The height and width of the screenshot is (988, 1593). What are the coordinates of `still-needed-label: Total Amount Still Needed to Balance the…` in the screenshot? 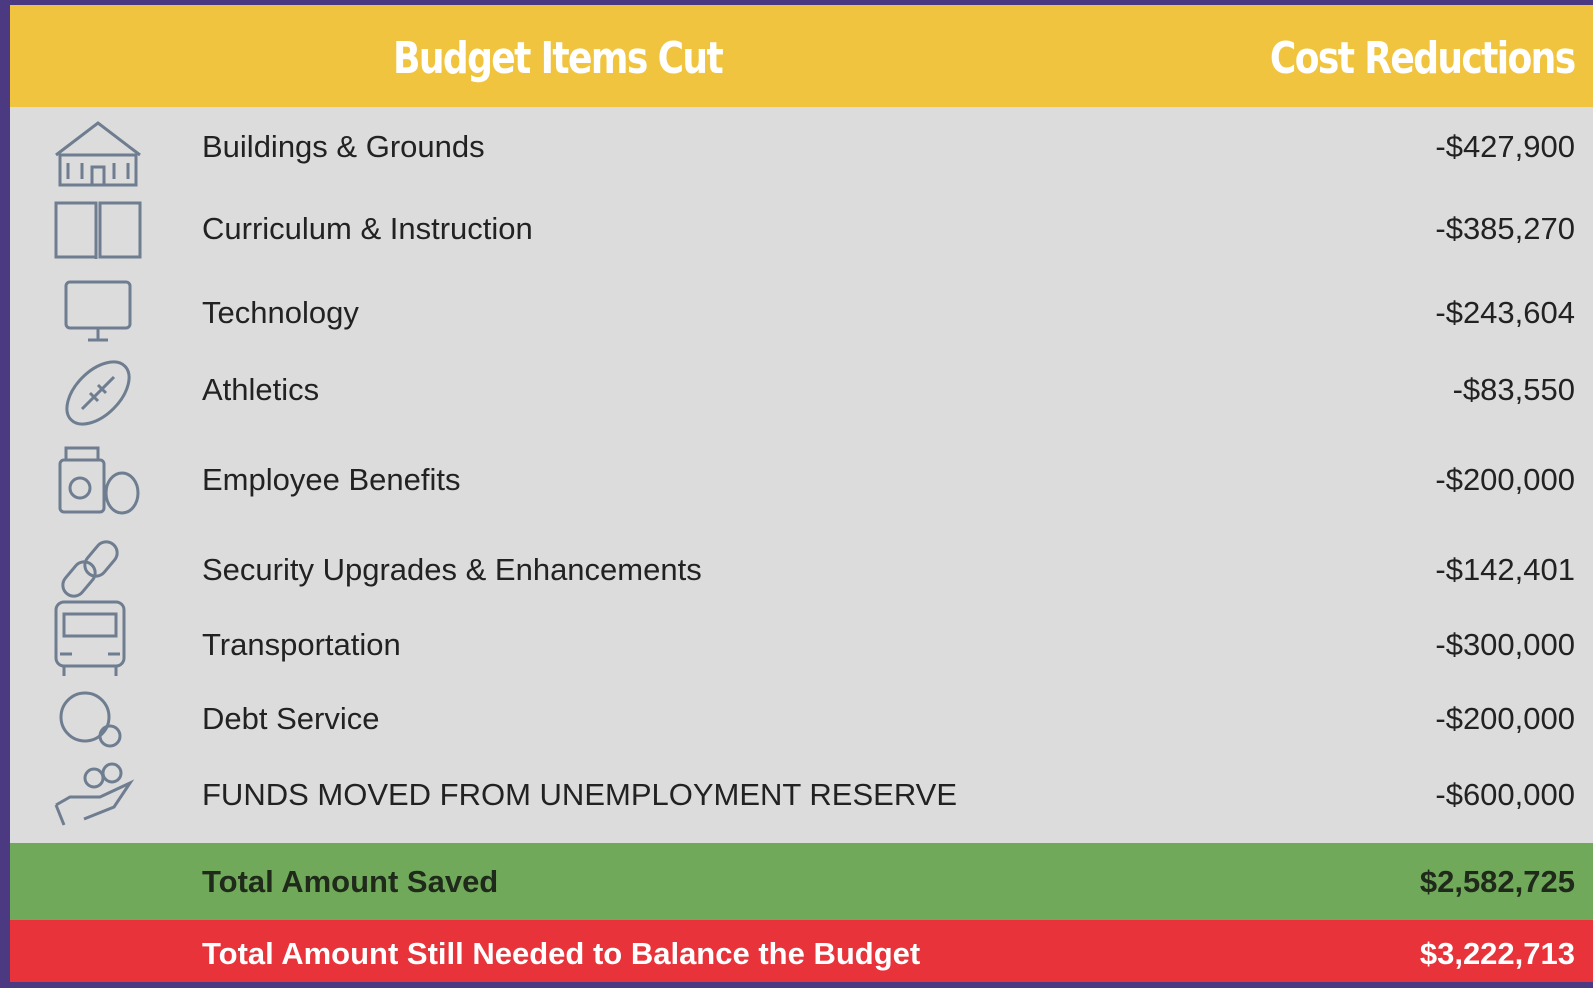 It's located at (561, 953).